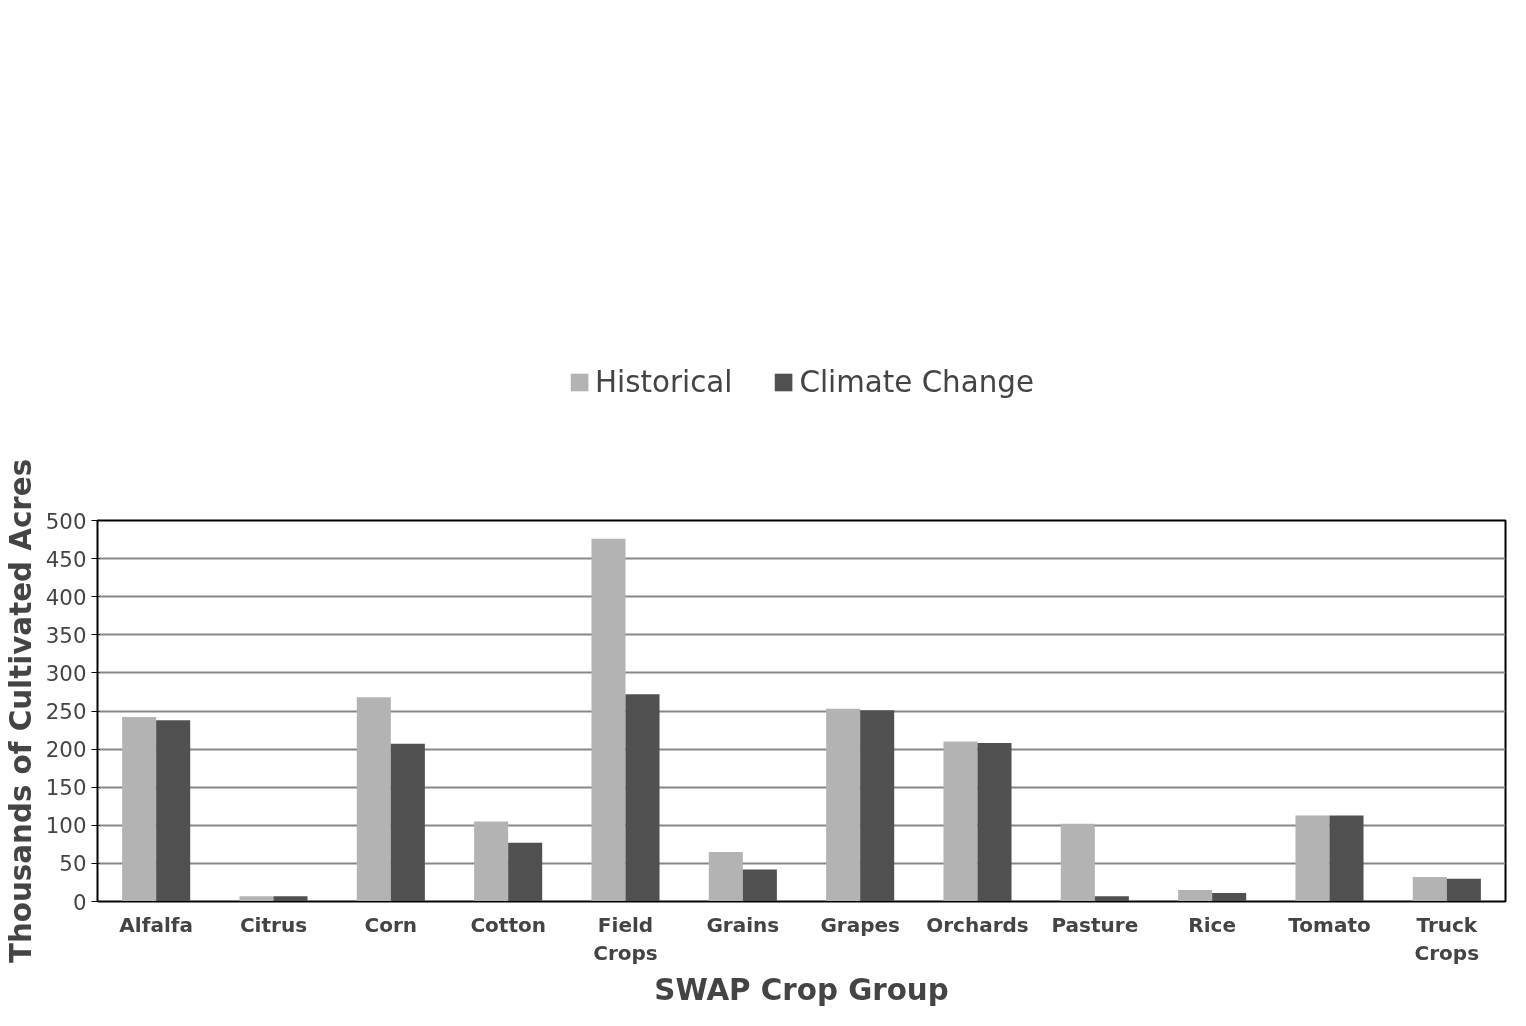 This screenshot has height=1026, width=1526. What do you see at coordinates (1447, 939) in the screenshot?
I see `x-tick-label: Truck Crops` at bounding box center [1447, 939].